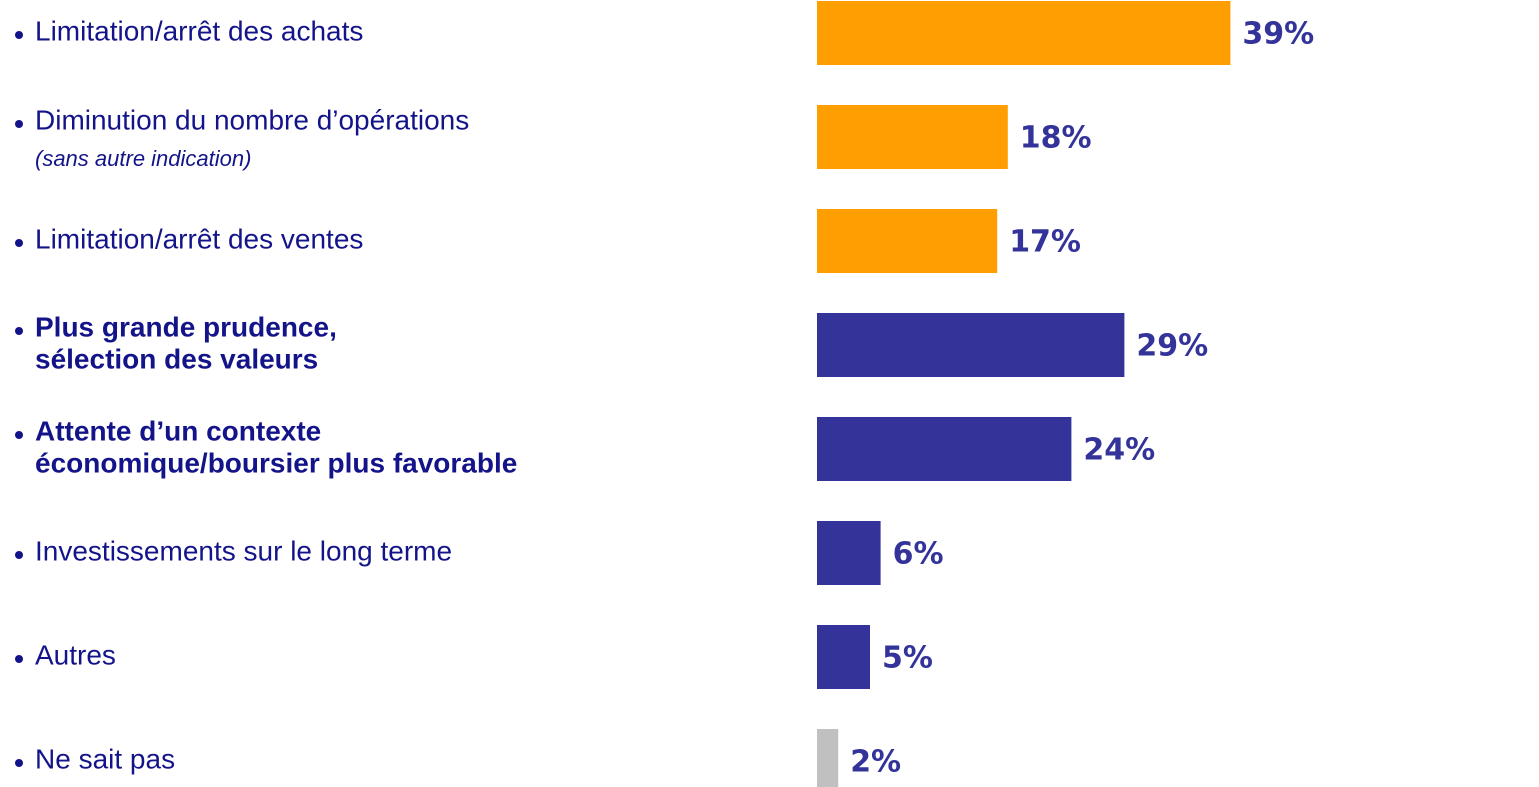 This screenshot has width=1539, height=787. What do you see at coordinates (1056, 138) in the screenshot?
I see `value-label: 18%` at bounding box center [1056, 138].